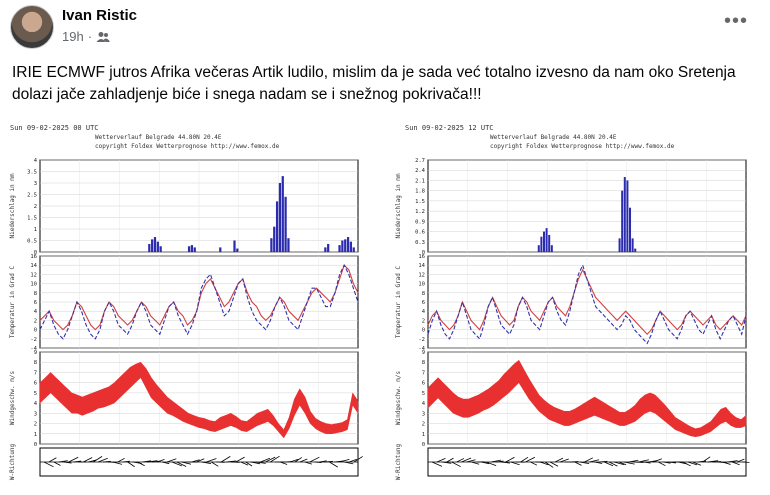  I want to click on temp-ylabel-left: Temperatur in Grad C, so click(12, 301).